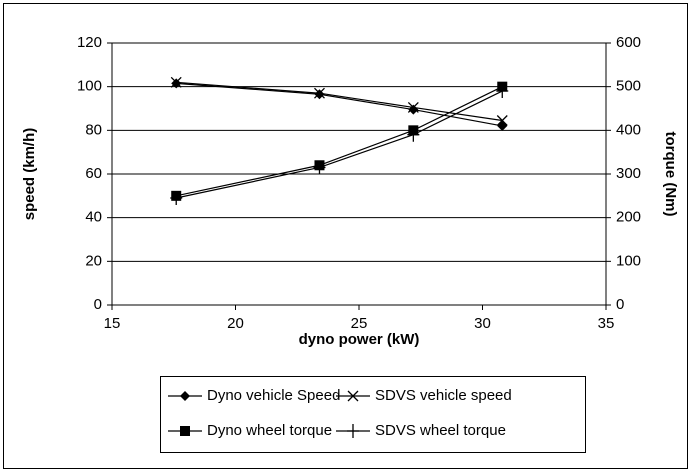 The width and height of the screenshot is (691, 472). I want to click on y-axis-label: speed (km/h), so click(29, 174).